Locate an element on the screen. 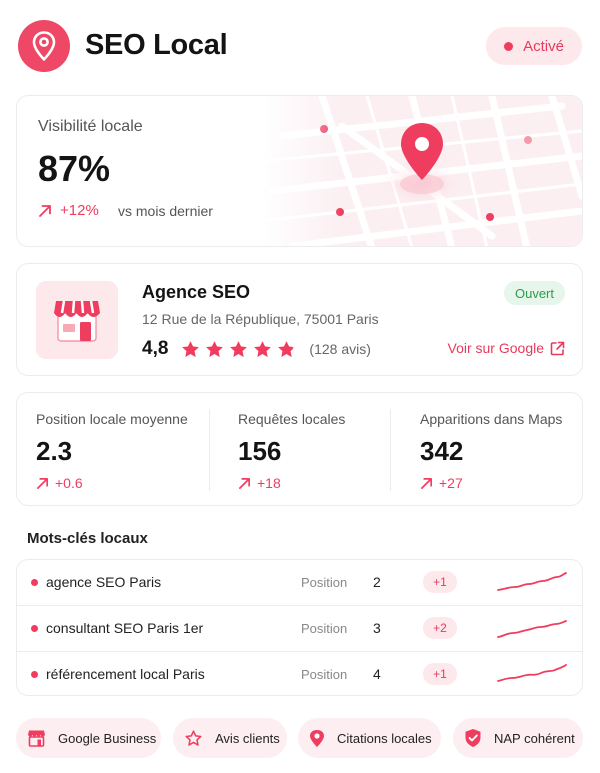 This screenshot has width=600, height=773. customer-reviews-pill: Avis clients is located at coordinates (230, 738).